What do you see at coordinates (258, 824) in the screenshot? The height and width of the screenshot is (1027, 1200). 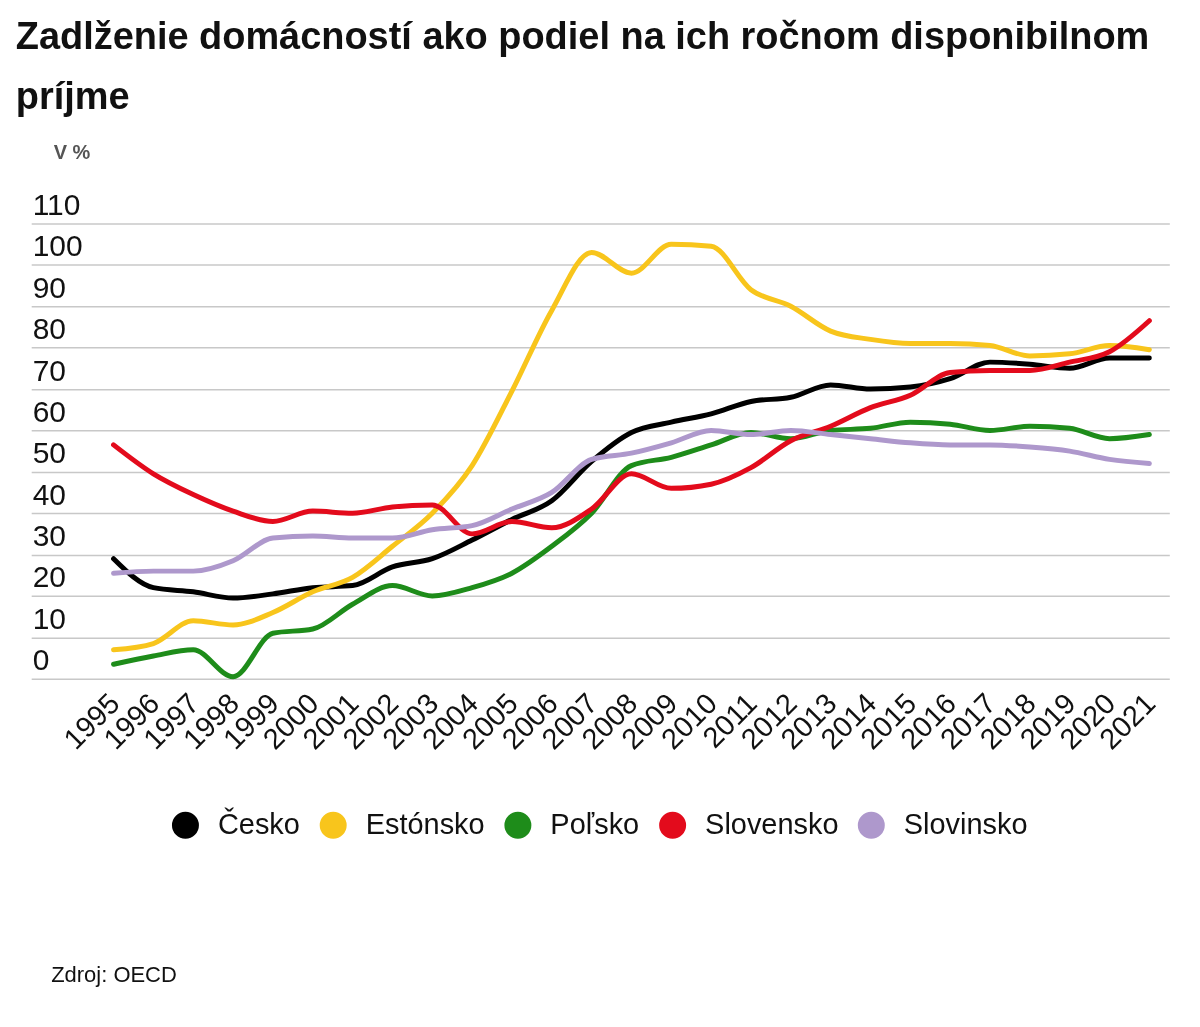 I see `legend-label: Česko` at bounding box center [258, 824].